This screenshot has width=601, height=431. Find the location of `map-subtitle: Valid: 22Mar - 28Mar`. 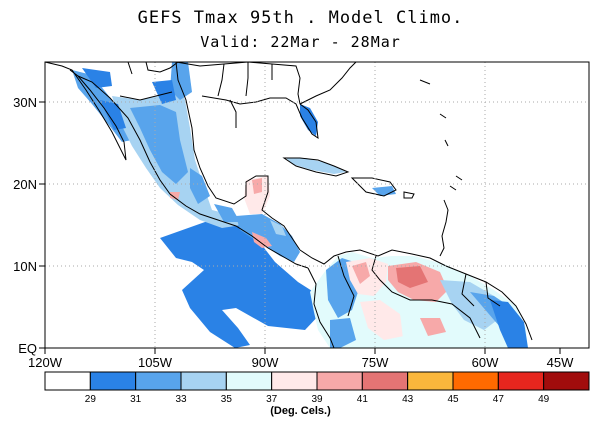

map-subtitle: Valid: 22Mar - 28Mar is located at coordinates (300, 42).